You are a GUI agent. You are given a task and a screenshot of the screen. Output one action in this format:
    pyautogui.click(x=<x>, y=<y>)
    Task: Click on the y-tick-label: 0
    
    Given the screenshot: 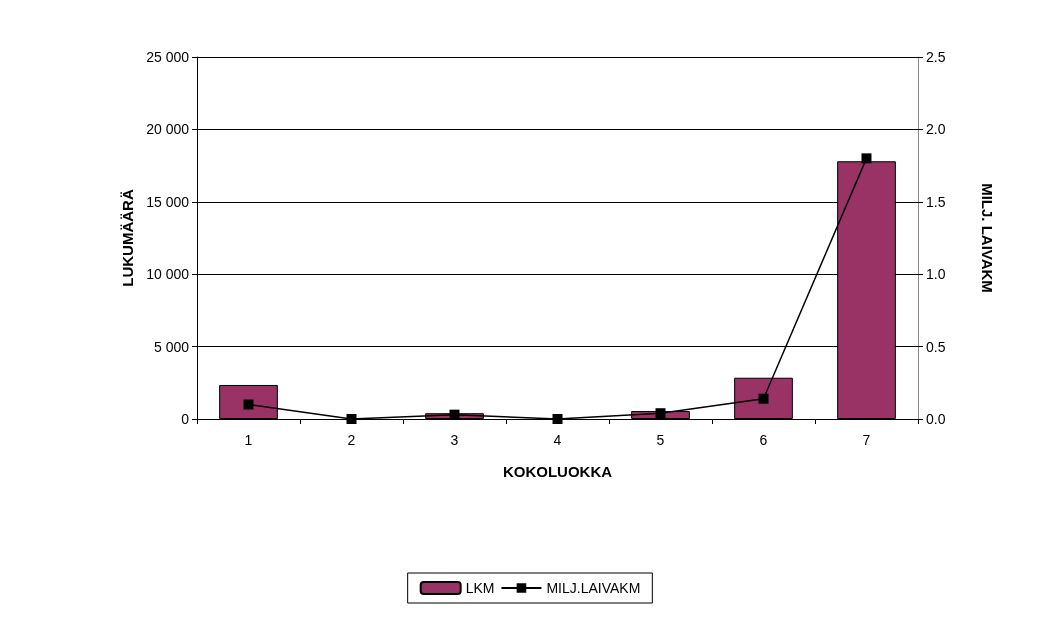 What is the action you would take?
    pyautogui.click(x=185, y=419)
    